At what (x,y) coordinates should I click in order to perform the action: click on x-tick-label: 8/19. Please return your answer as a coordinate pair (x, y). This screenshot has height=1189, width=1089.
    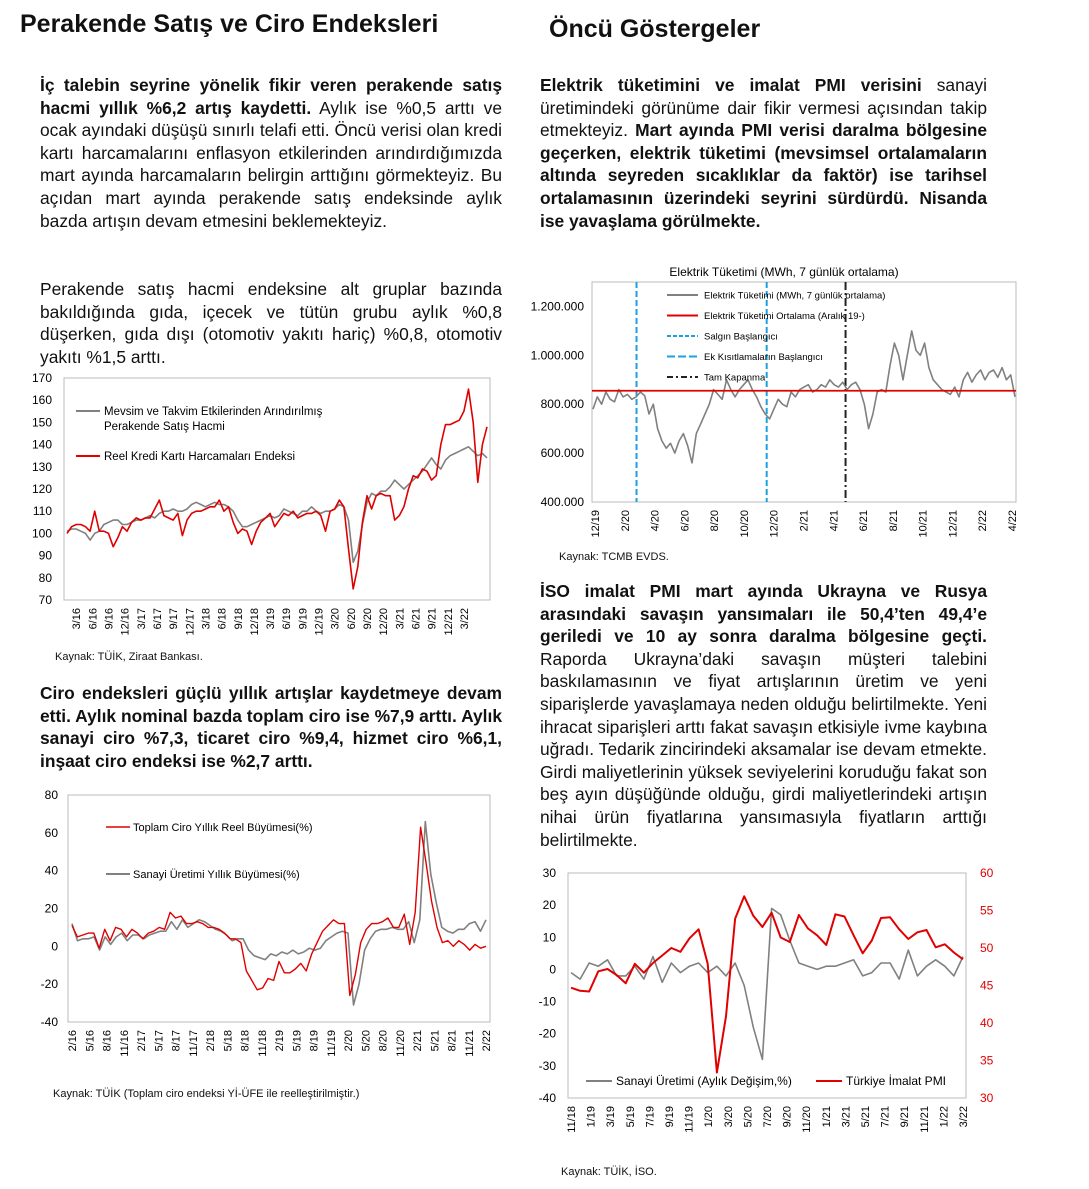
    Looking at the image, I should click on (315, 1040).